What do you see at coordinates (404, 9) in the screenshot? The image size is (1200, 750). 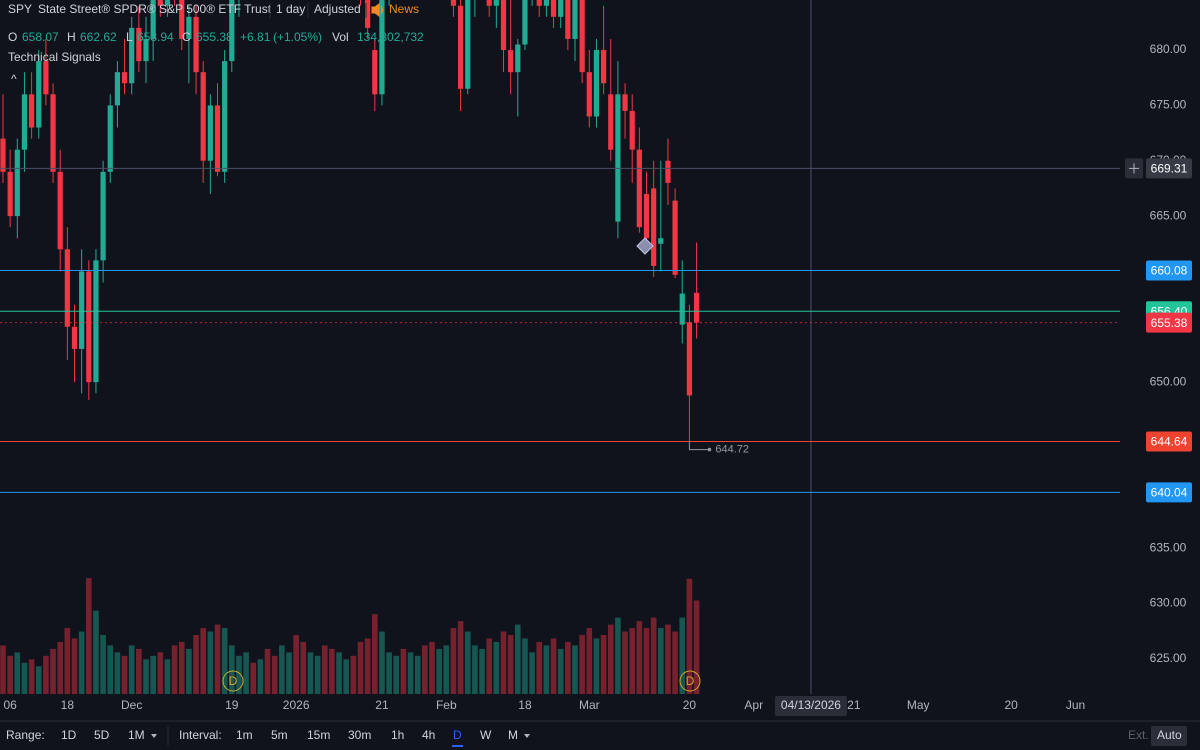 I see `news-link: News` at bounding box center [404, 9].